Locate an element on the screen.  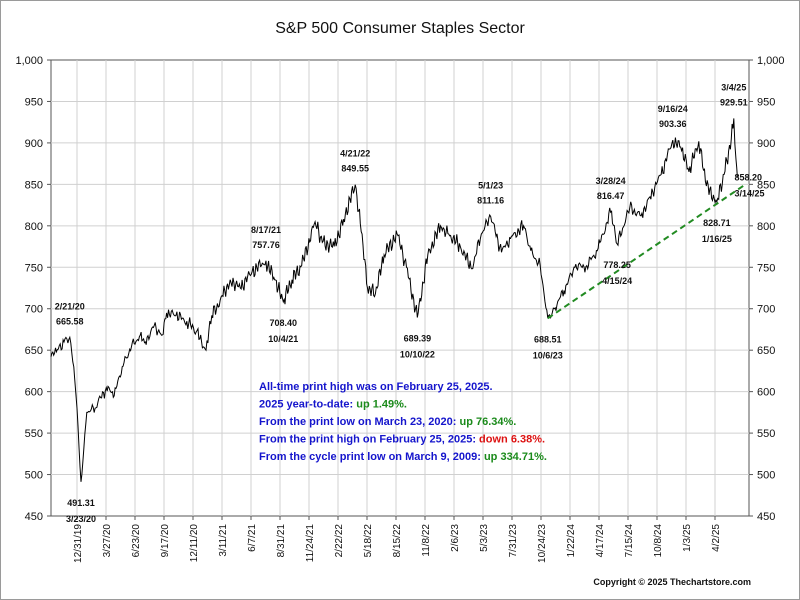
y-tick-label-left: 800 is located at coordinates (34, 227).